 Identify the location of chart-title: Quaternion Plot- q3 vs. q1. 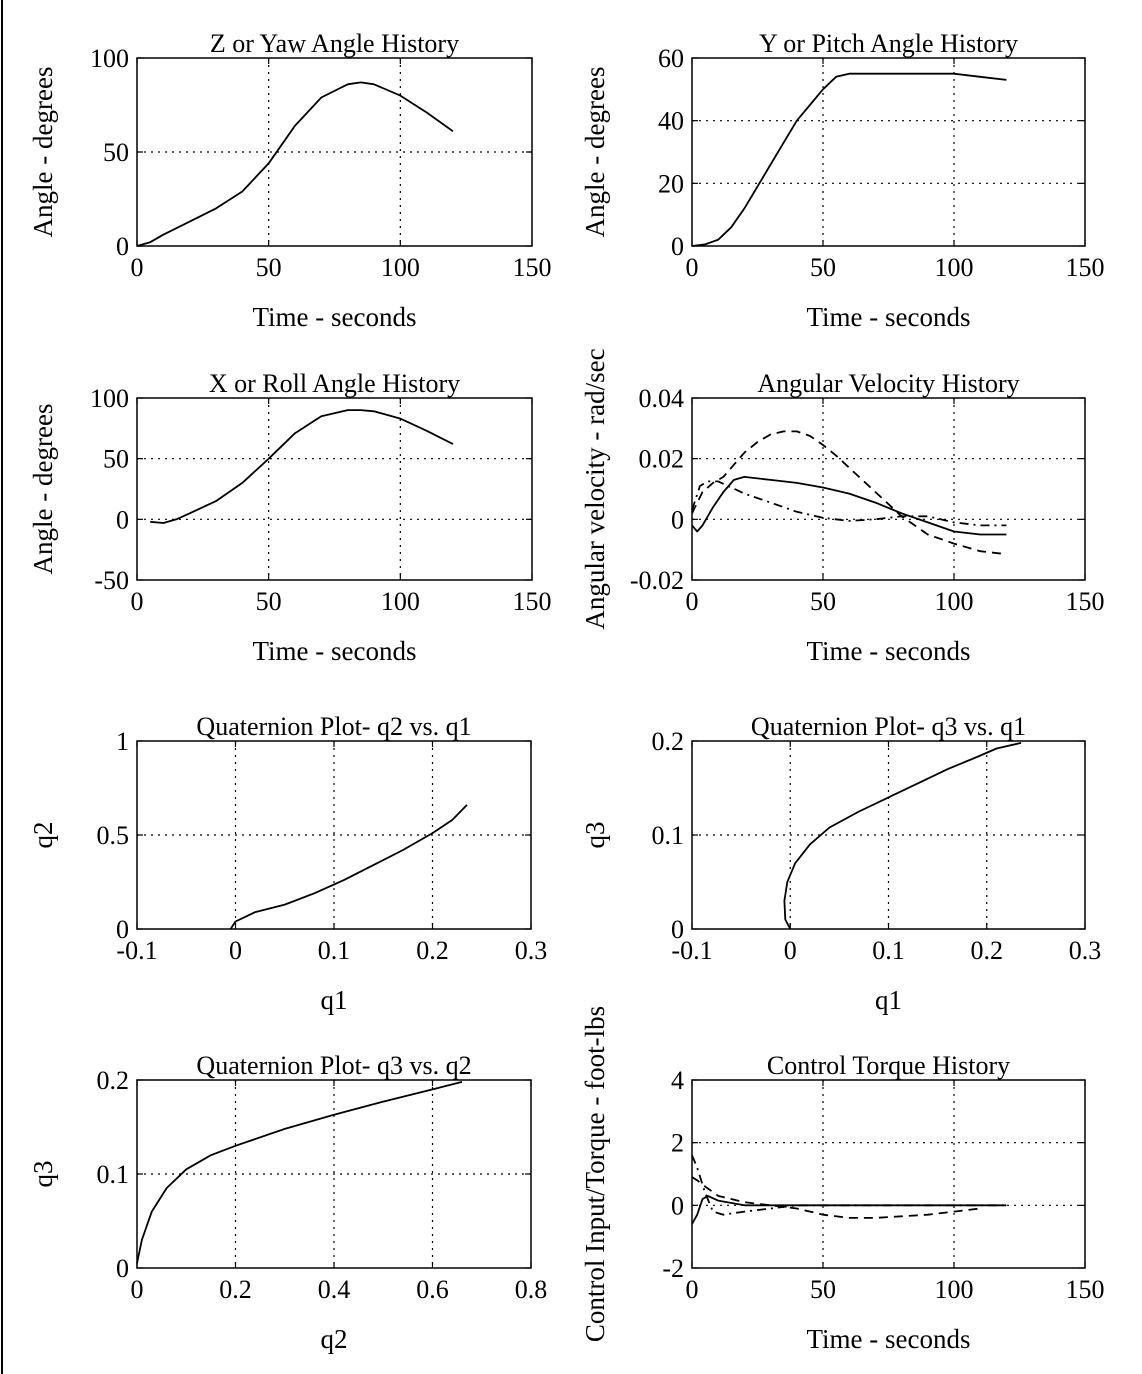
(888, 726).